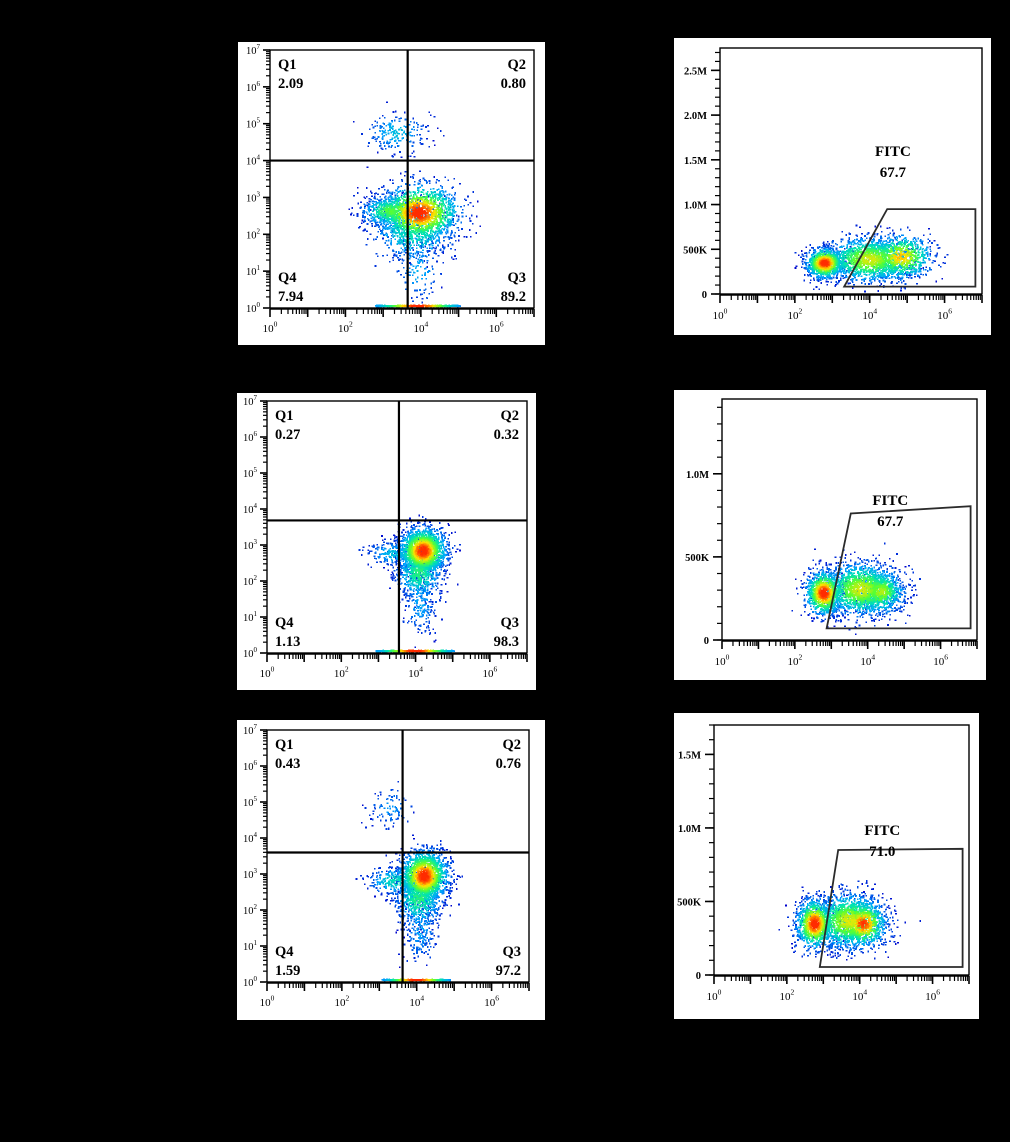 Image resolution: width=1010 pixels, height=1142 pixels. I want to click on y-tick-label: 2.0M, so click(695, 116).